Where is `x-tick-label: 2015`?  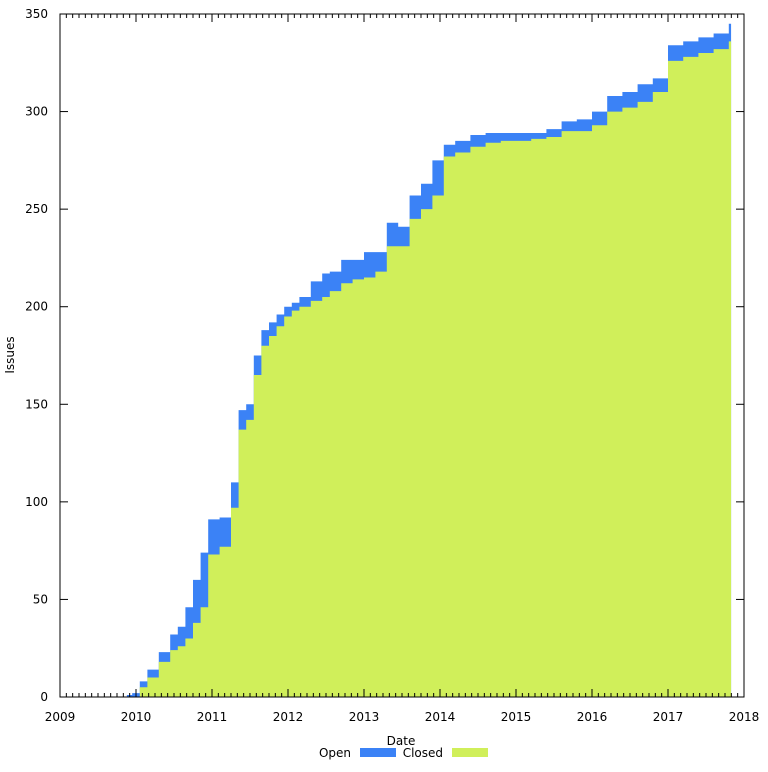
x-tick-label: 2015 is located at coordinates (516, 717).